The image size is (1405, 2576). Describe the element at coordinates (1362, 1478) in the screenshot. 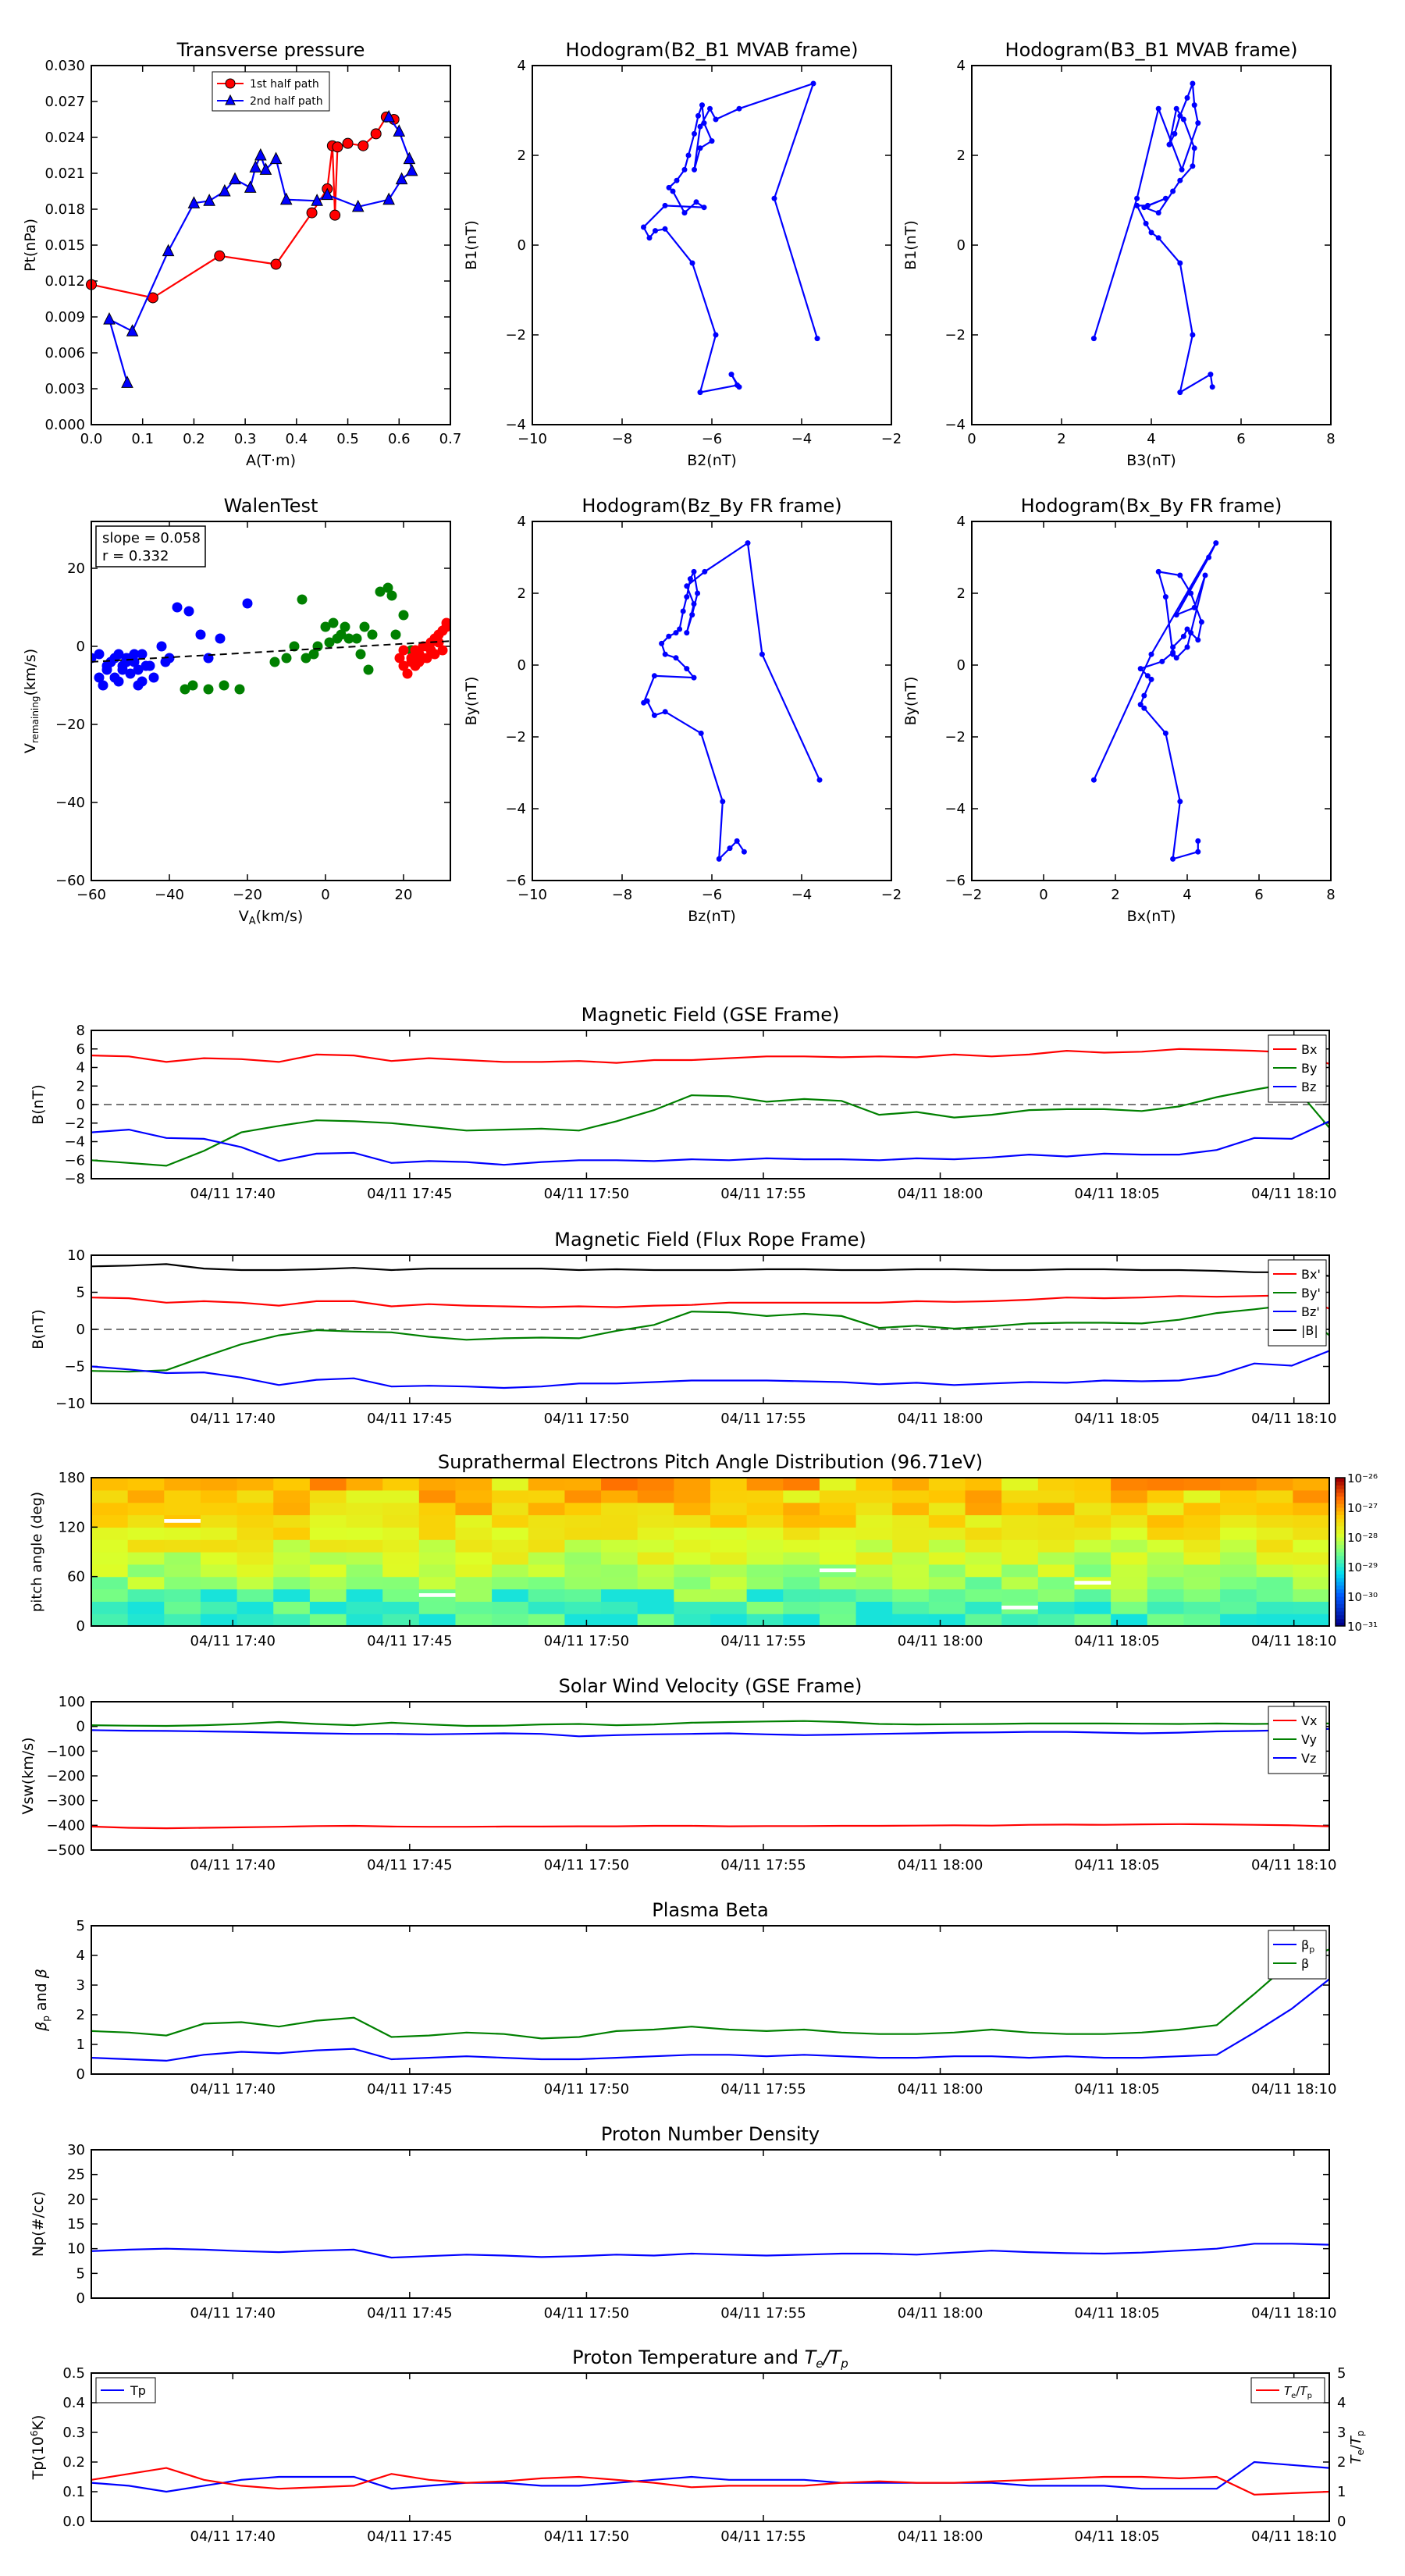

I see `colorbar-tick-label: 10⁻²⁶` at that location.